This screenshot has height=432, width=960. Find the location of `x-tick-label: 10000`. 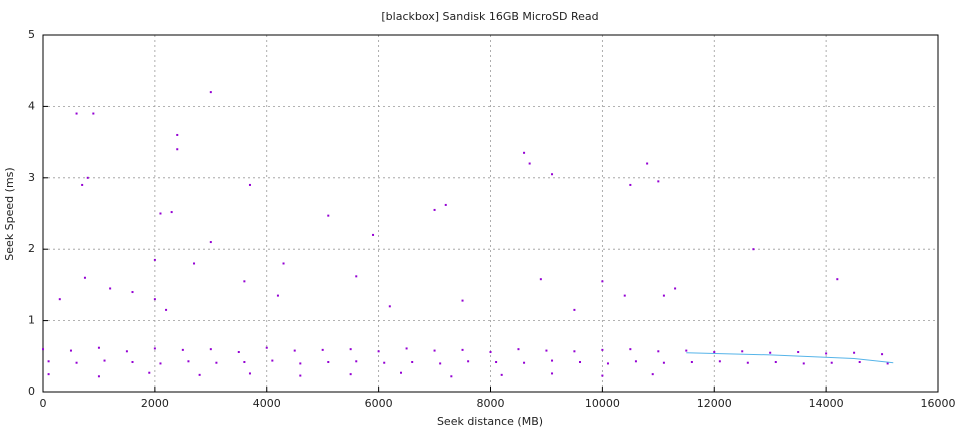

x-tick-label: 10000 is located at coordinates (602, 403).